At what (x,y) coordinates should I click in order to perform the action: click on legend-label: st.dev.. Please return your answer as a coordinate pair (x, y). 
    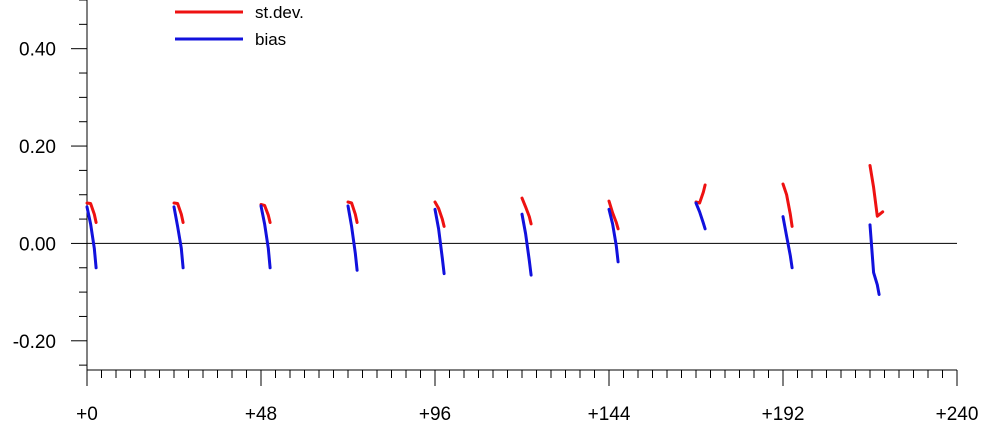
    Looking at the image, I should click on (279, 12).